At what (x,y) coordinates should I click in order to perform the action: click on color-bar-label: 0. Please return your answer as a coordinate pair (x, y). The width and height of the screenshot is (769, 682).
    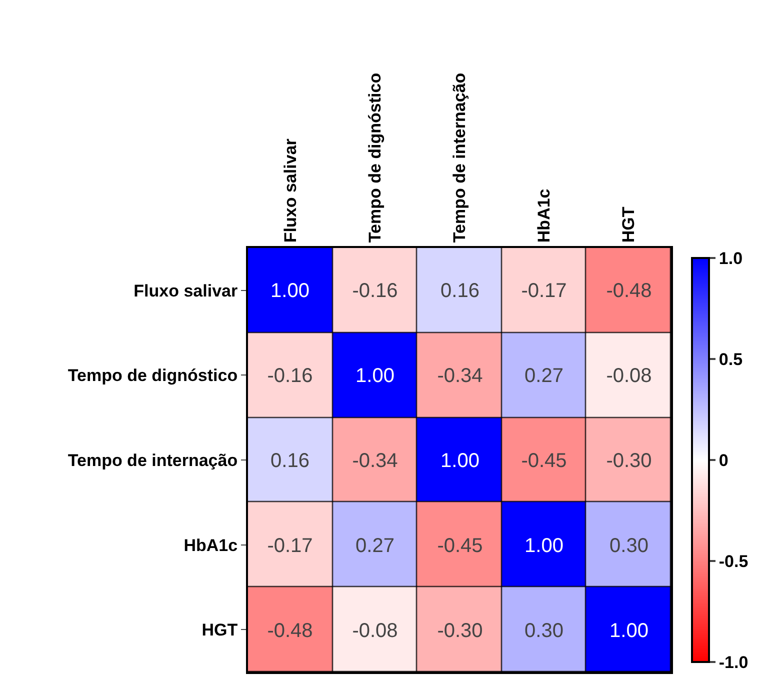
    Looking at the image, I should click on (723, 460).